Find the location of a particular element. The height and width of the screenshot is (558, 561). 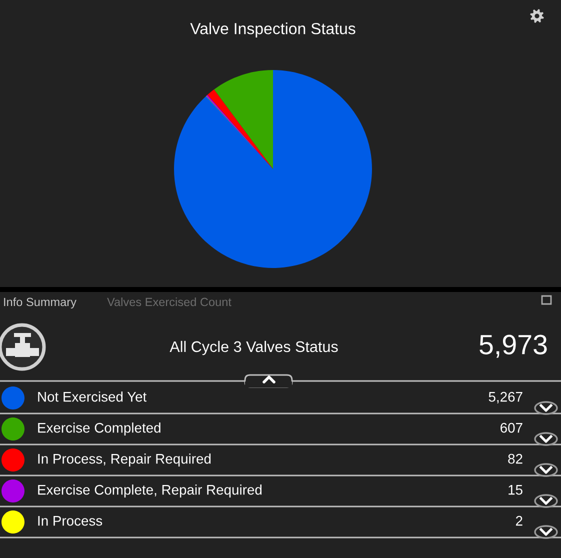

legend-label: Exercise Completed is located at coordinates (99, 429).